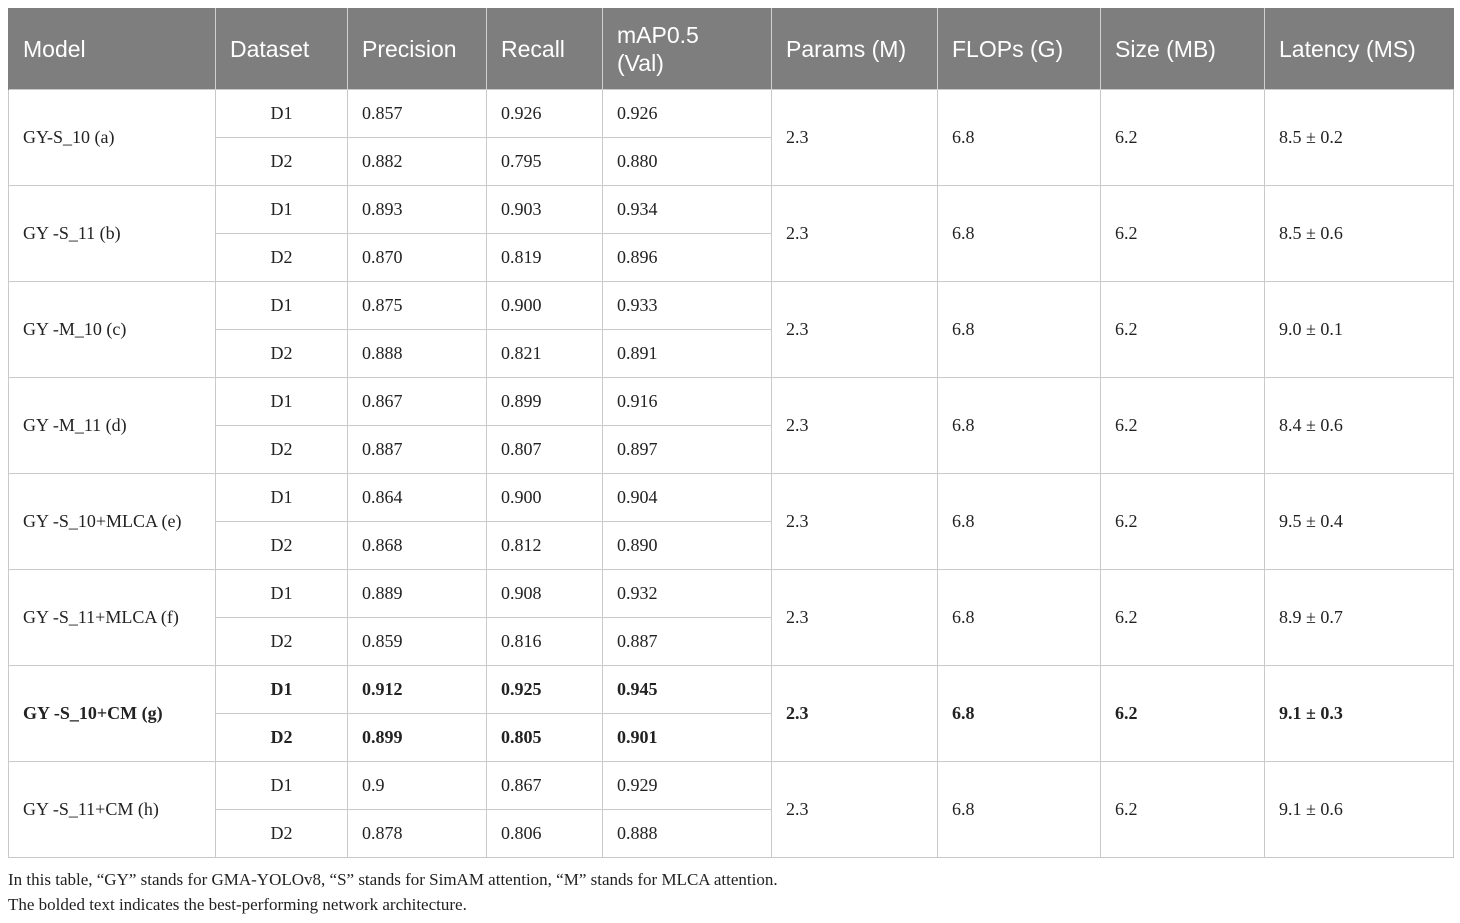 The height and width of the screenshot is (923, 1460). Describe the element at coordinates (1019, 49) in the screenshot. I see `col-header-flops: FLOPs (G)` at that location.